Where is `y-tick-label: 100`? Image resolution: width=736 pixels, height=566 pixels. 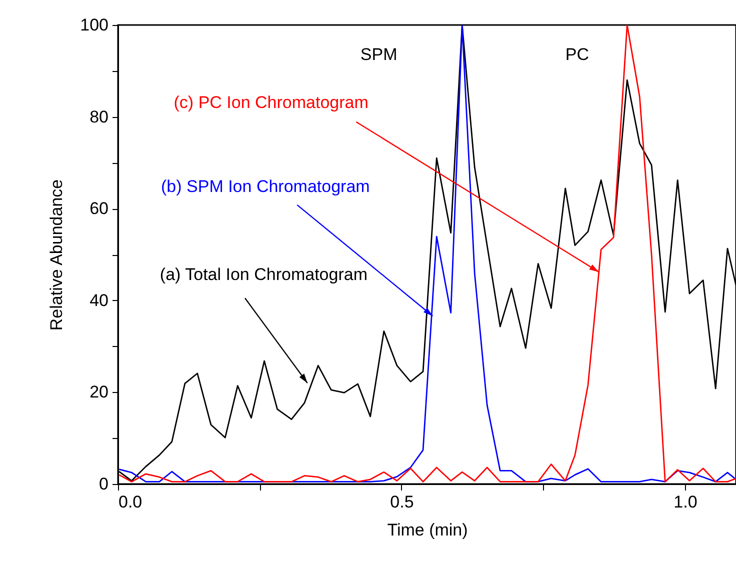
y-tick-label: 100 is located at coordinates (94, 25).